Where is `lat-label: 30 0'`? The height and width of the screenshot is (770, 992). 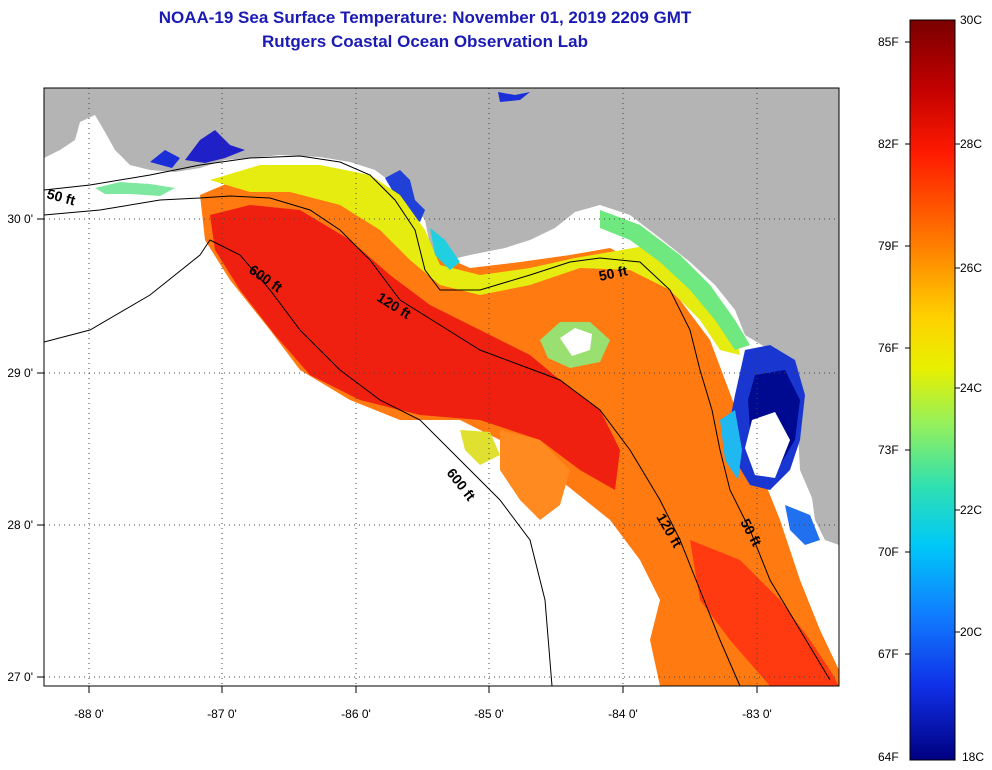 lat-label: 30 0' is located at coordinates (20, 219).